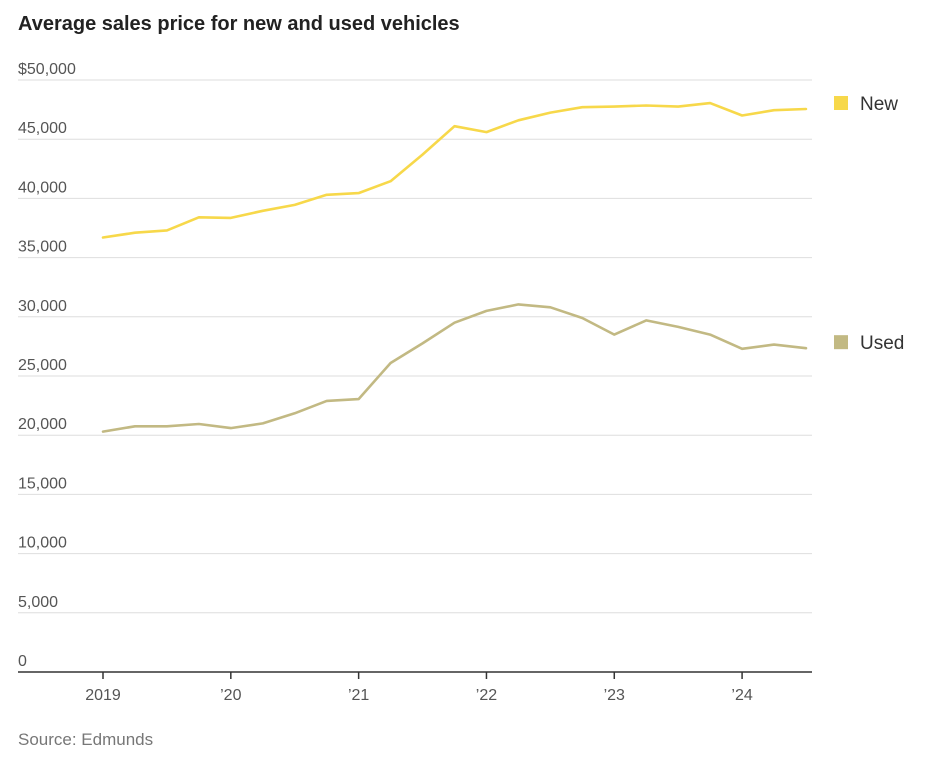 Image resolution: width=936 pixels, height=770 pixels. Describe the element at coordinates (103, 695) in the screenshot. I see `x-tick-label: 2019` at that location.